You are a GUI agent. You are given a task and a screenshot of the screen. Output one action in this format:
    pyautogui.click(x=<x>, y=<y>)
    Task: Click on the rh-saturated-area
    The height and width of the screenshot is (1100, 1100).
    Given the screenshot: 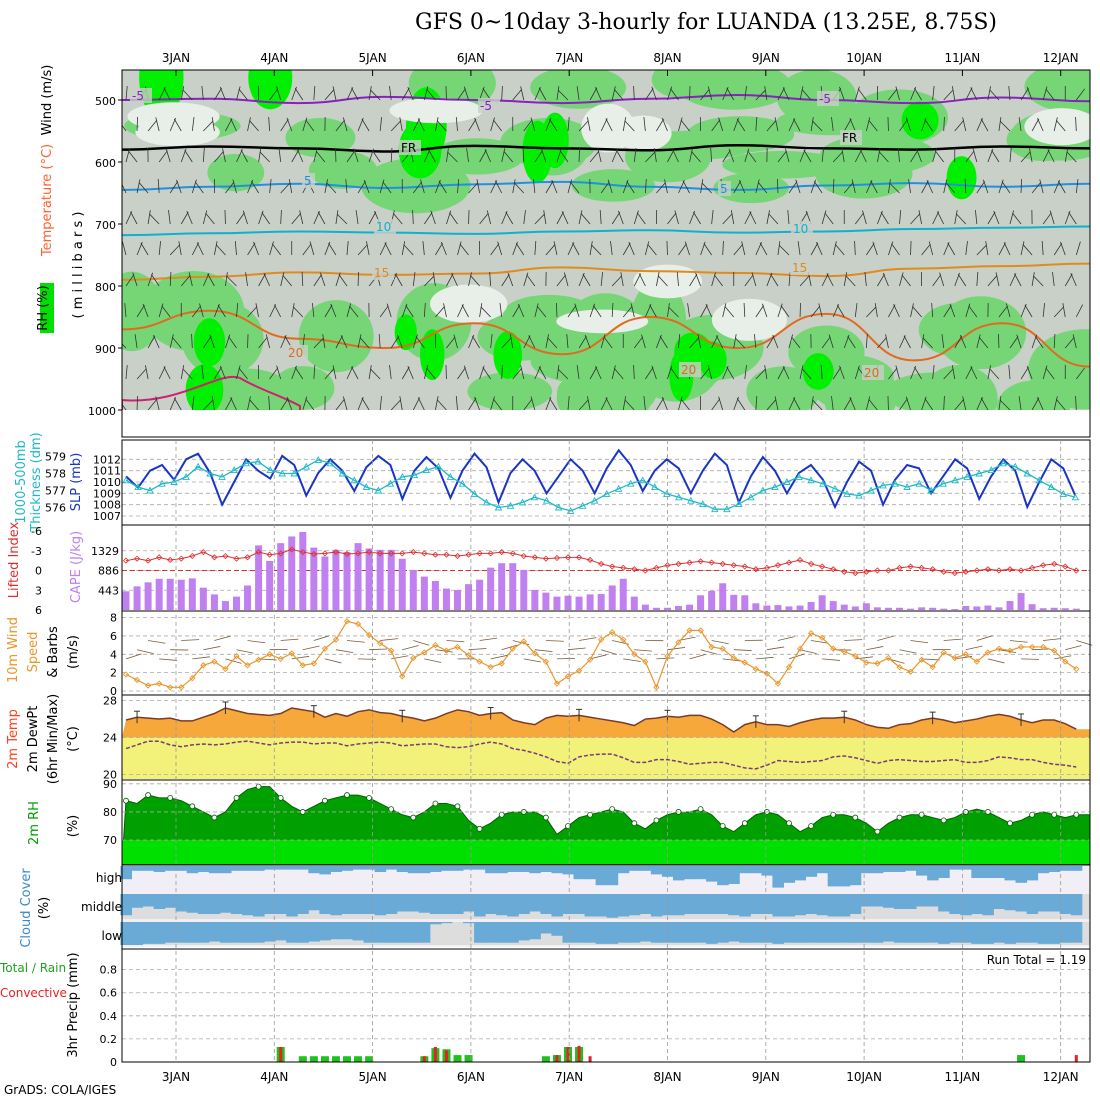 What is the action you would take?
    pyautogui.click(x=920, y=120)
    